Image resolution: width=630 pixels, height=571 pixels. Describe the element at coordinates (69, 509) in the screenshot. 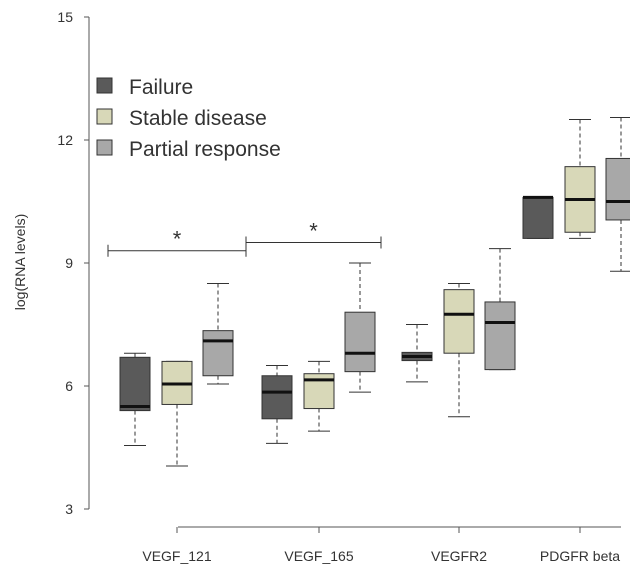

I see `y-tick-label: 3` at that location.